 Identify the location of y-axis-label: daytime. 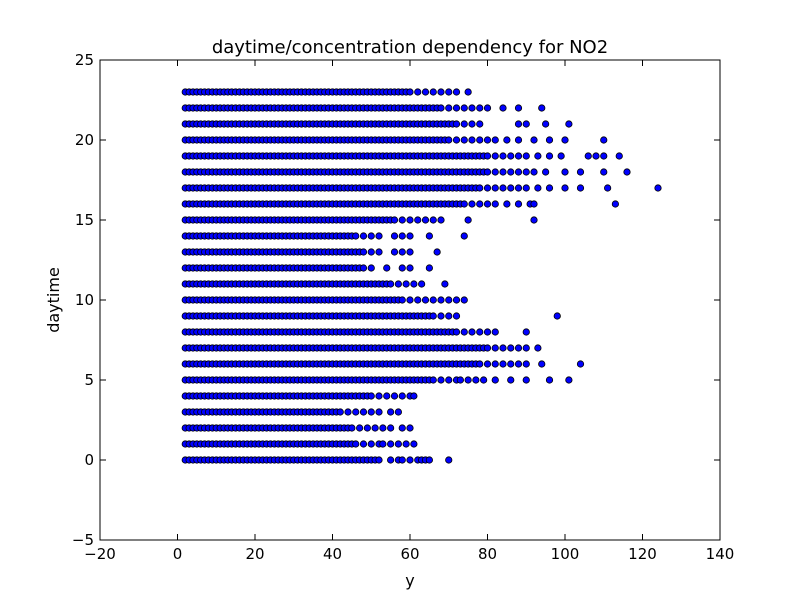
(53, 300).